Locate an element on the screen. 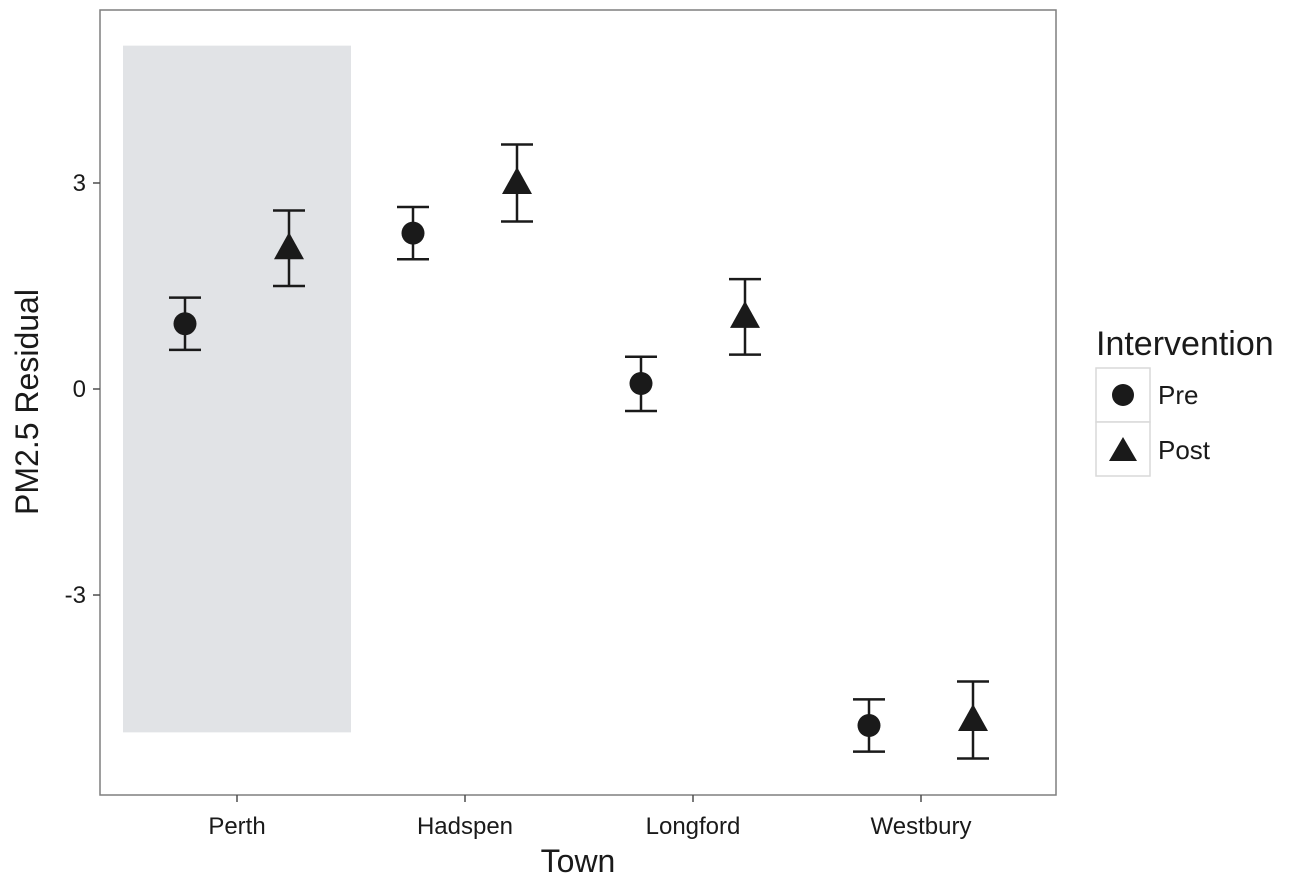 The height and width of the screenshot is (879, 1310). y-tick-label-3: 3 is located at coordinates (79, 183).